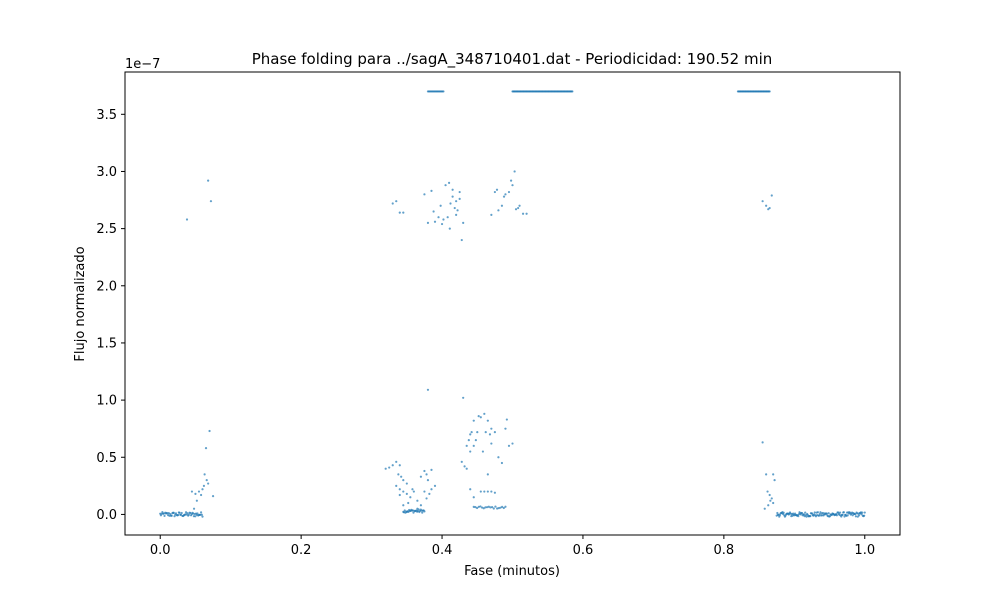  Describe the element at coordinates (442, 550) in the screenshot. I see `x-tick-label: 0.4` at that location.